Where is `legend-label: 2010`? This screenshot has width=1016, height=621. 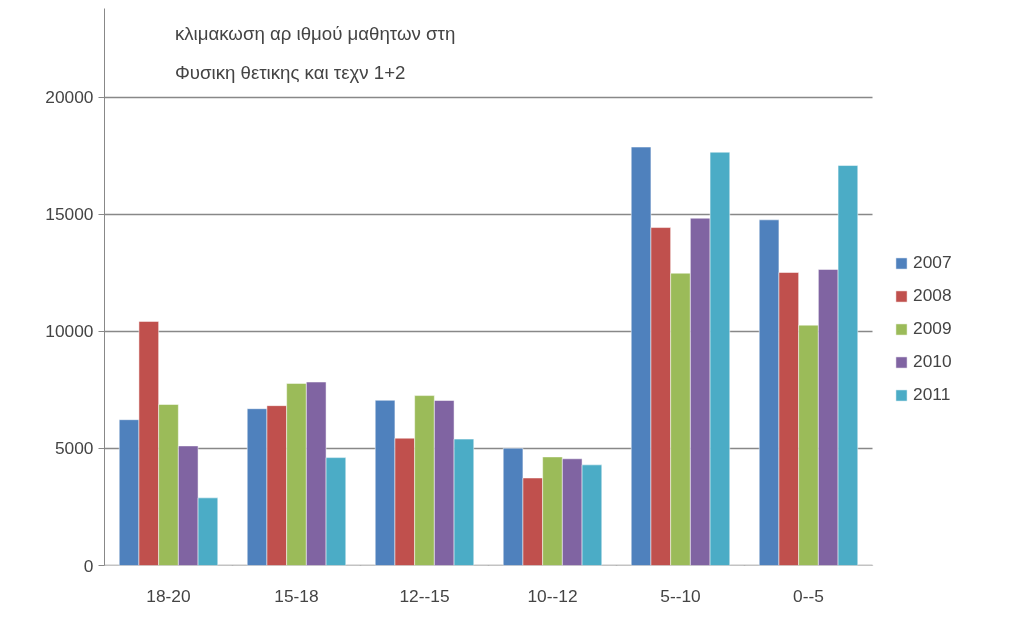 legend-label: 2010 is located at coordinates (933, 361).